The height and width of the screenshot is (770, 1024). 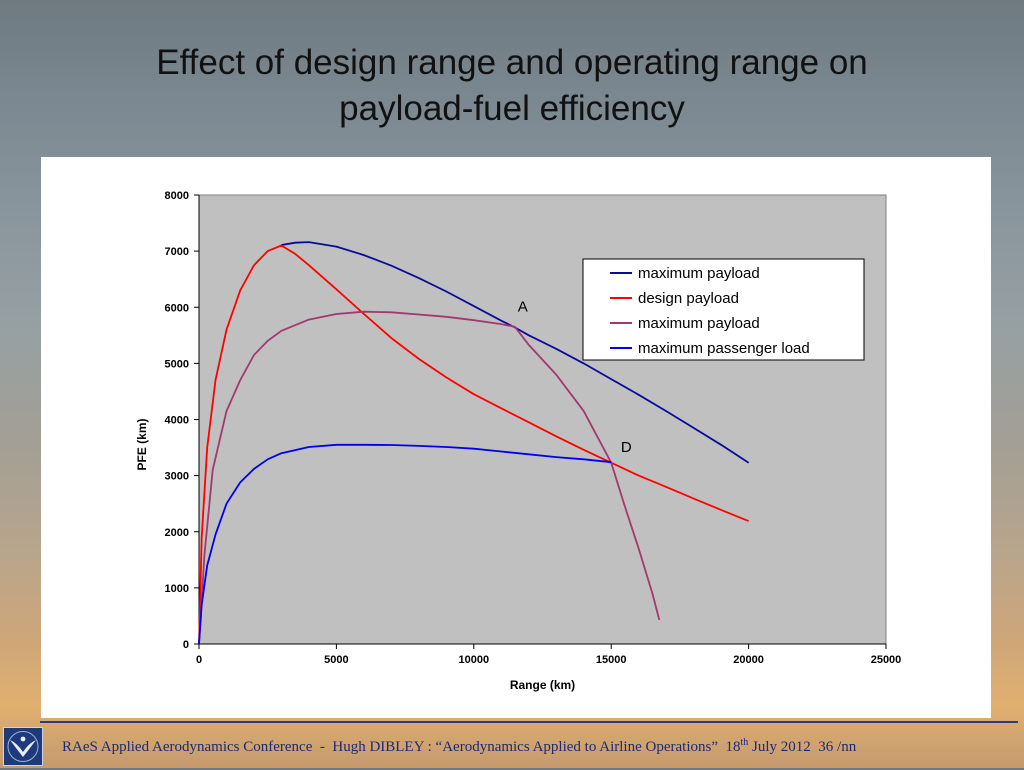 What do you see at coordinates (177, 196) in the screenshot?
I see `y-tick-label: 8000` at bounding box center [177, 196].